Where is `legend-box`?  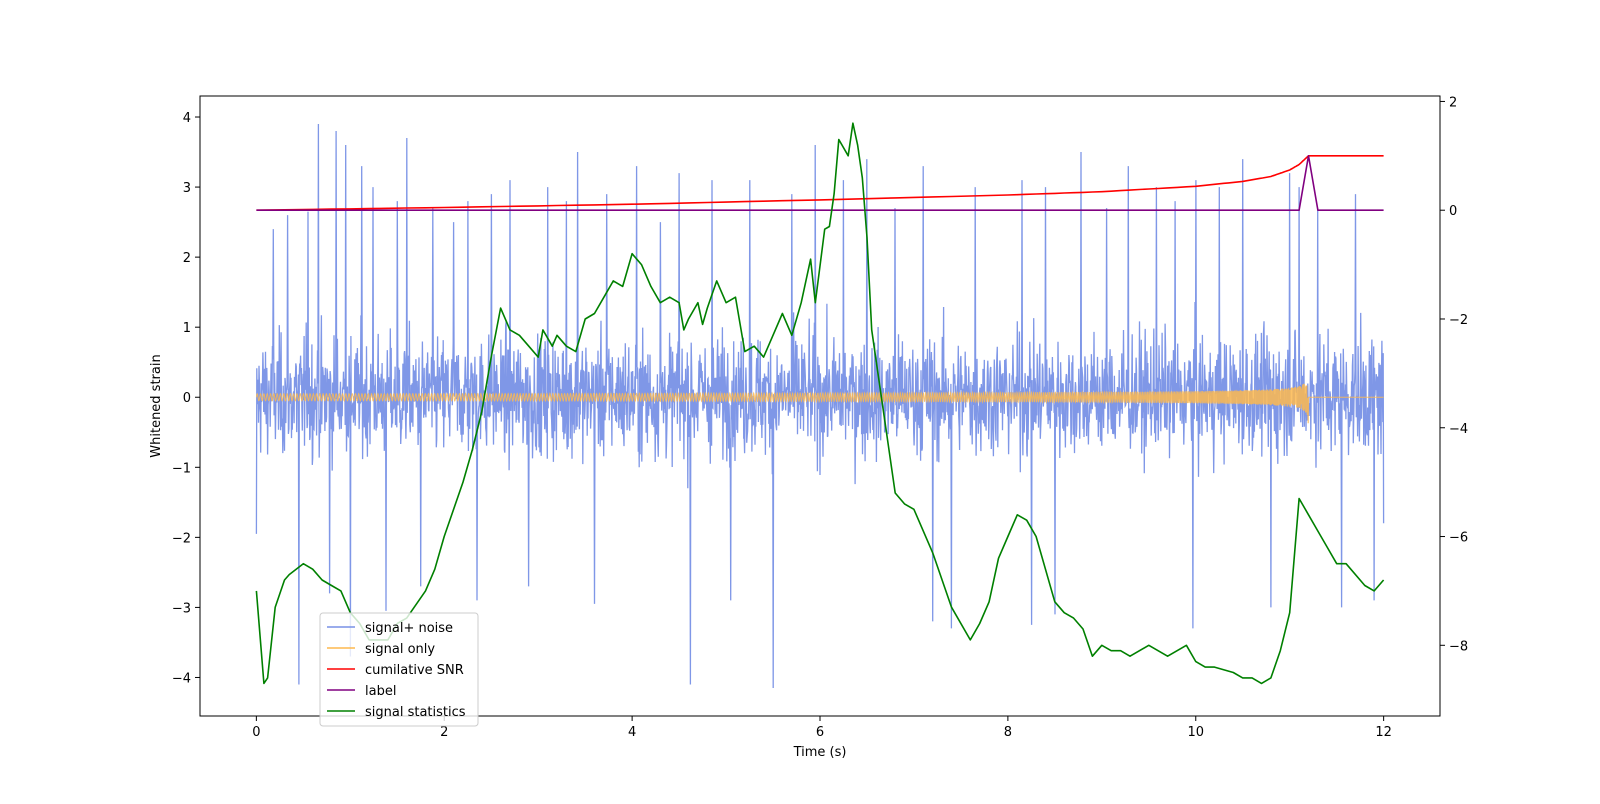
legend-box is located at coordinates (399, 669).